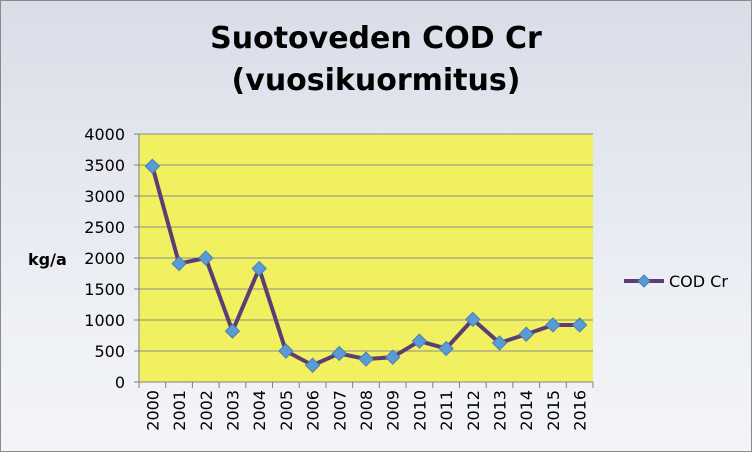 The width and height of the screenshot is (752, 452). Describe the element at coordinates (120, 382) in the screenshot. I see `y-tick-label: 0` at that location.